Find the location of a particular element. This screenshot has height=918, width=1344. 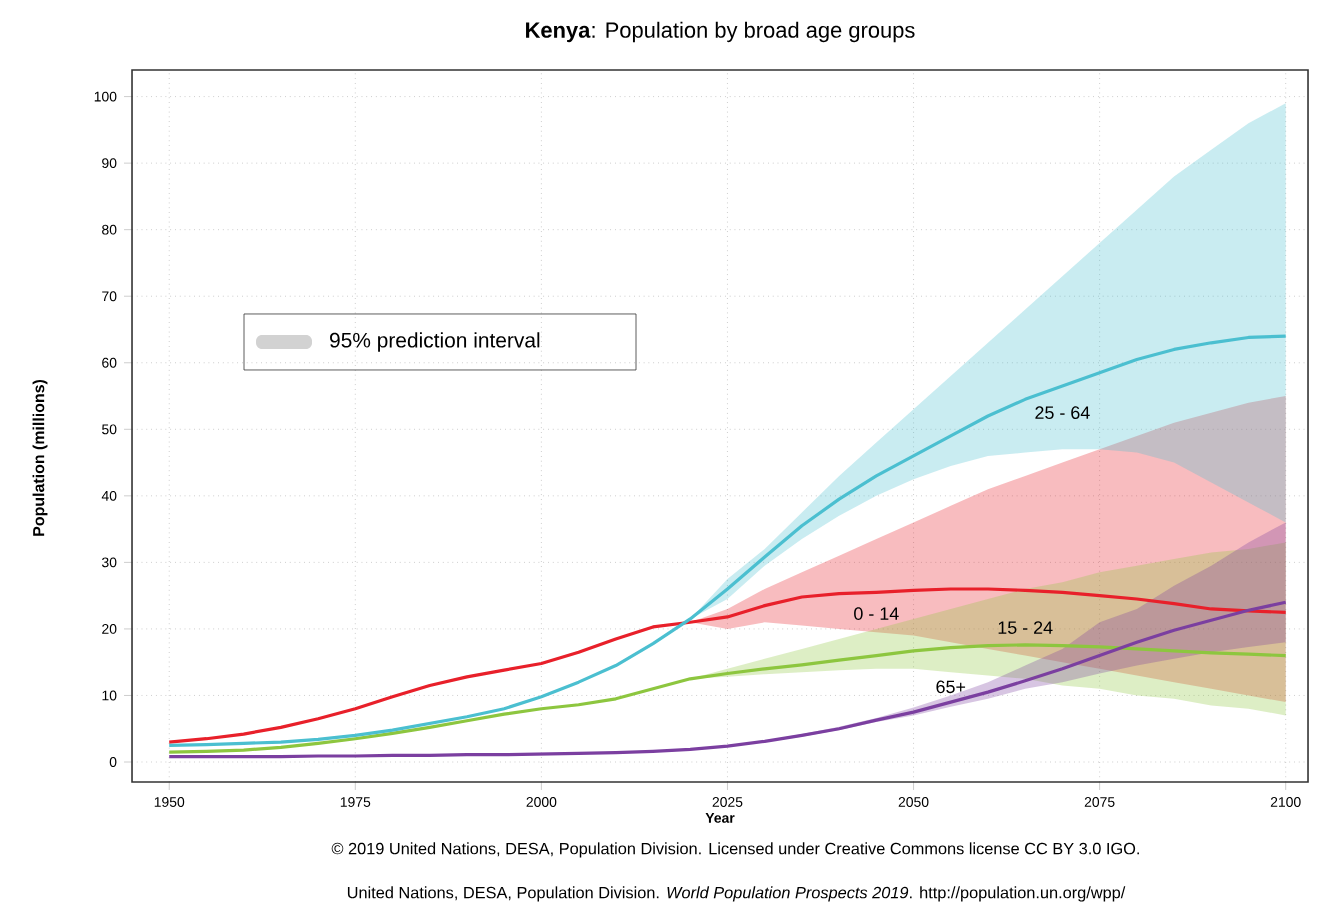

series-label: 65+ is located at coordinates (951, 687).